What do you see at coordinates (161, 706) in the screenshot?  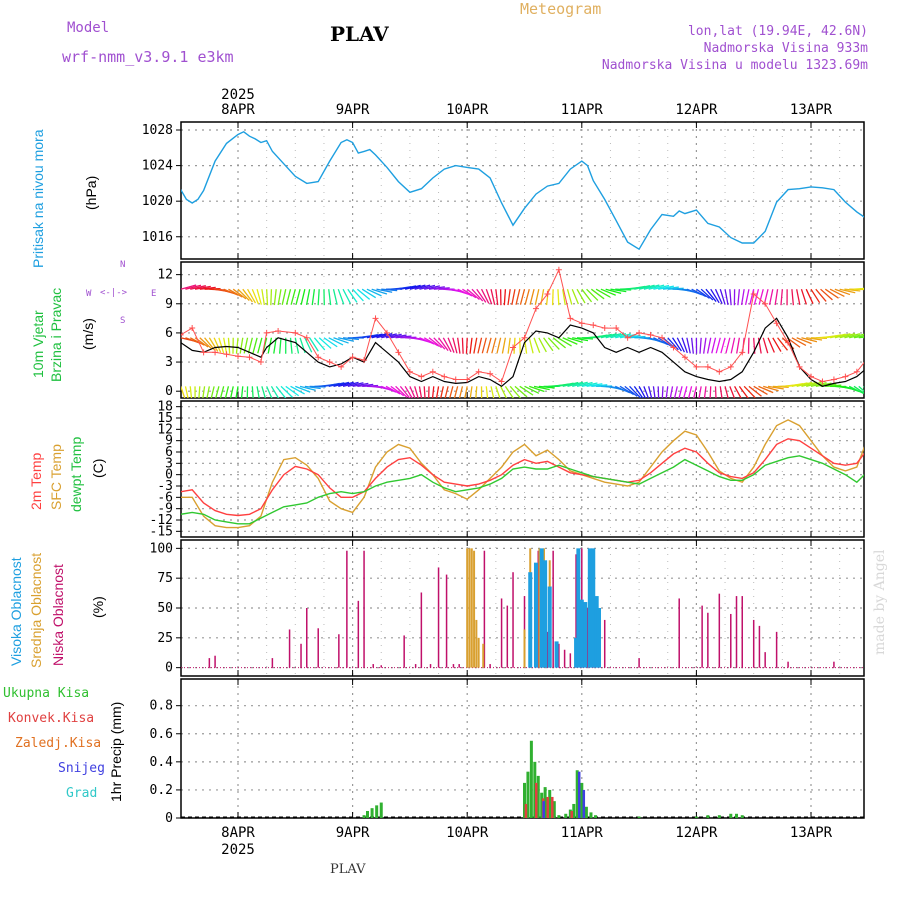 I see `y-tick-label: 0.8` at bounding box center [161, 706].